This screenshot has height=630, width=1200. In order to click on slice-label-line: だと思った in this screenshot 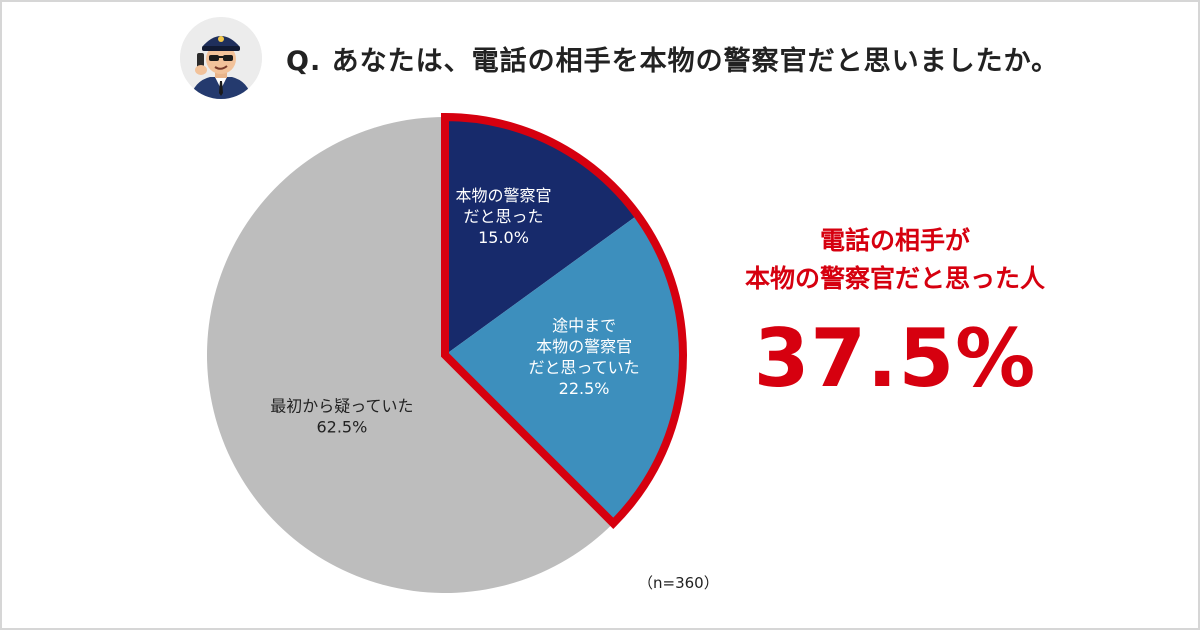, I will do `click(503, 216)`.